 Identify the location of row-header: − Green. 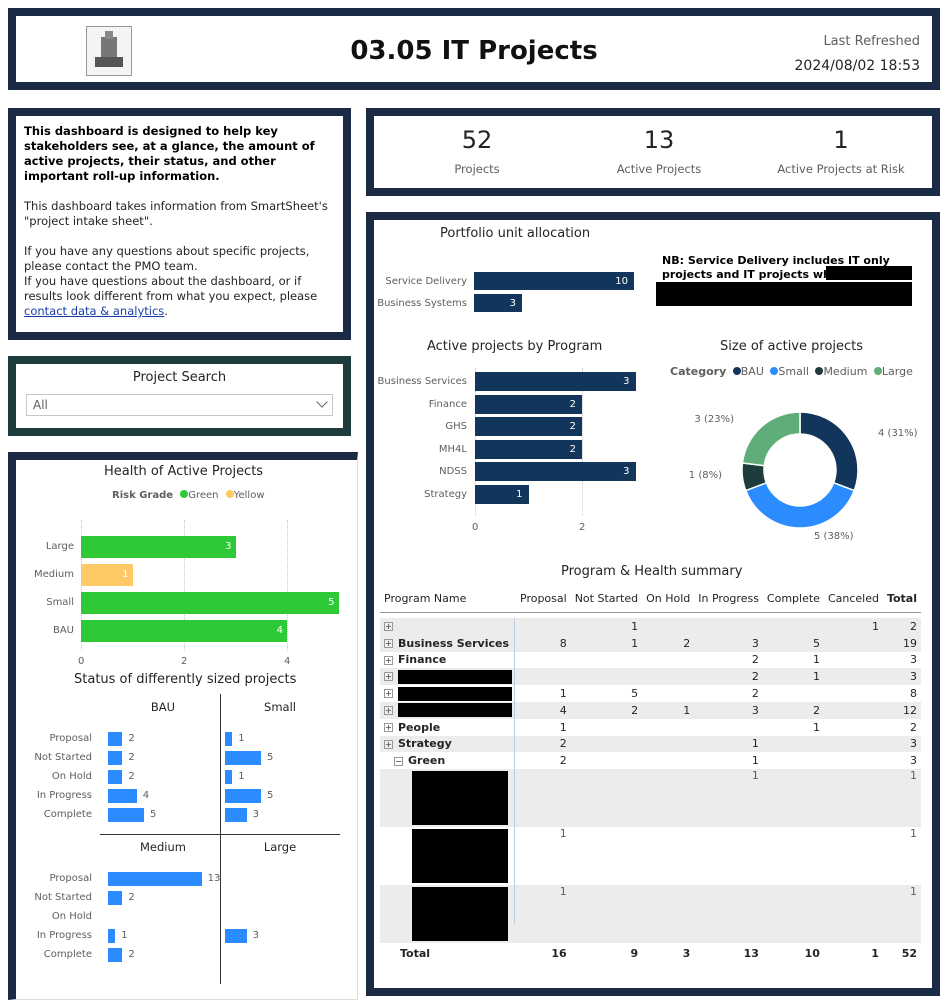
(448, 760).